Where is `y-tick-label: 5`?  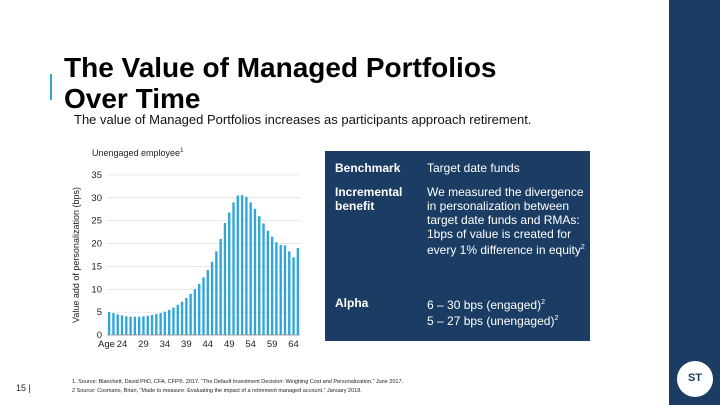
y-tick-label: 5 is located at coordinates (99, 312).